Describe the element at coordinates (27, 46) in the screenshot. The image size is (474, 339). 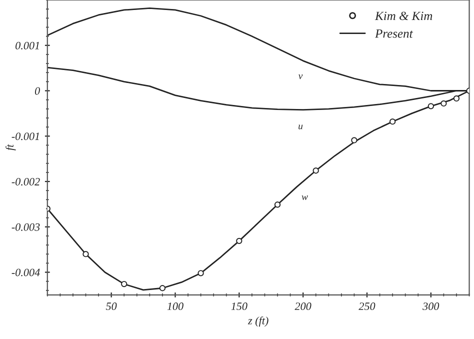
I see `y-tick-label: 0.001` at that location.